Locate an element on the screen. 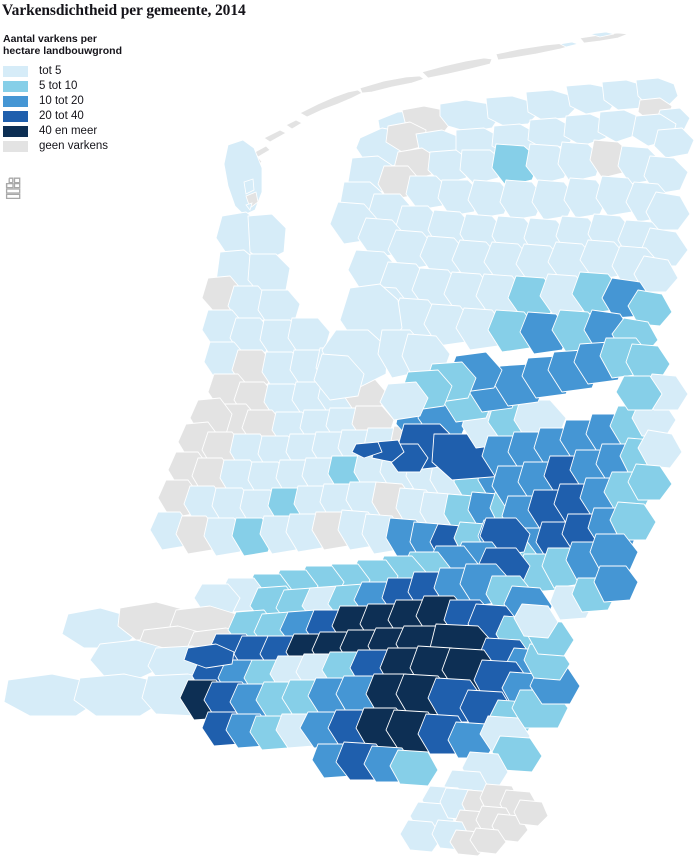  legend-item: geen varkens is located at coordinates (62, 146).